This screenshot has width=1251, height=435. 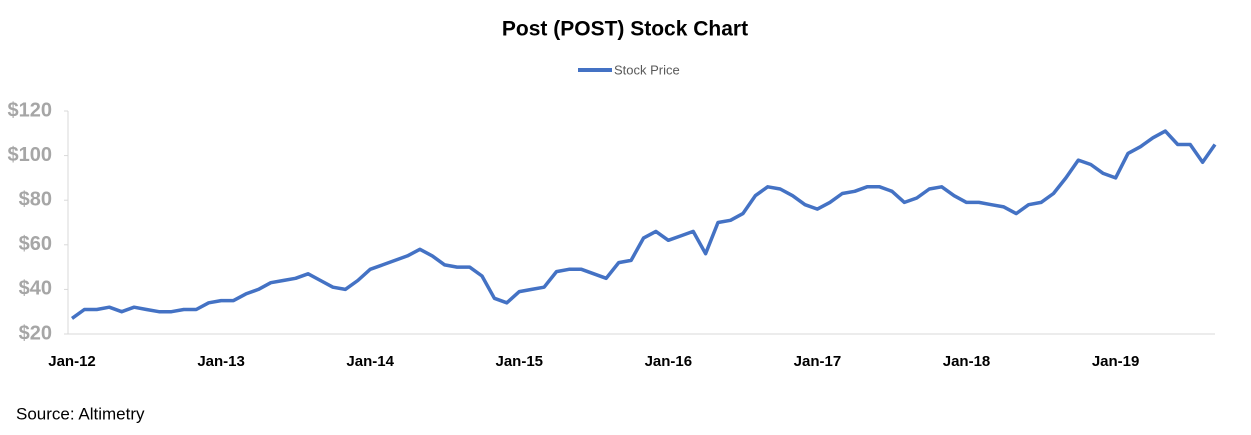 I want to click on y-tick-label: $20, so click(x=35, y=333).